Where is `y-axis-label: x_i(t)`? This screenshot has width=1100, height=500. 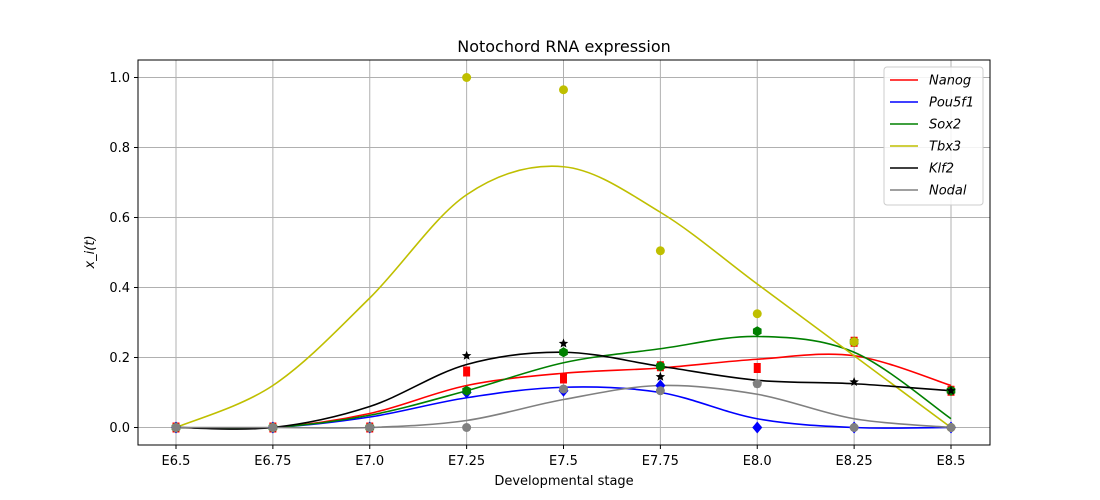 y-axis-label: x_i(t) is located at coordinates (90, 252).